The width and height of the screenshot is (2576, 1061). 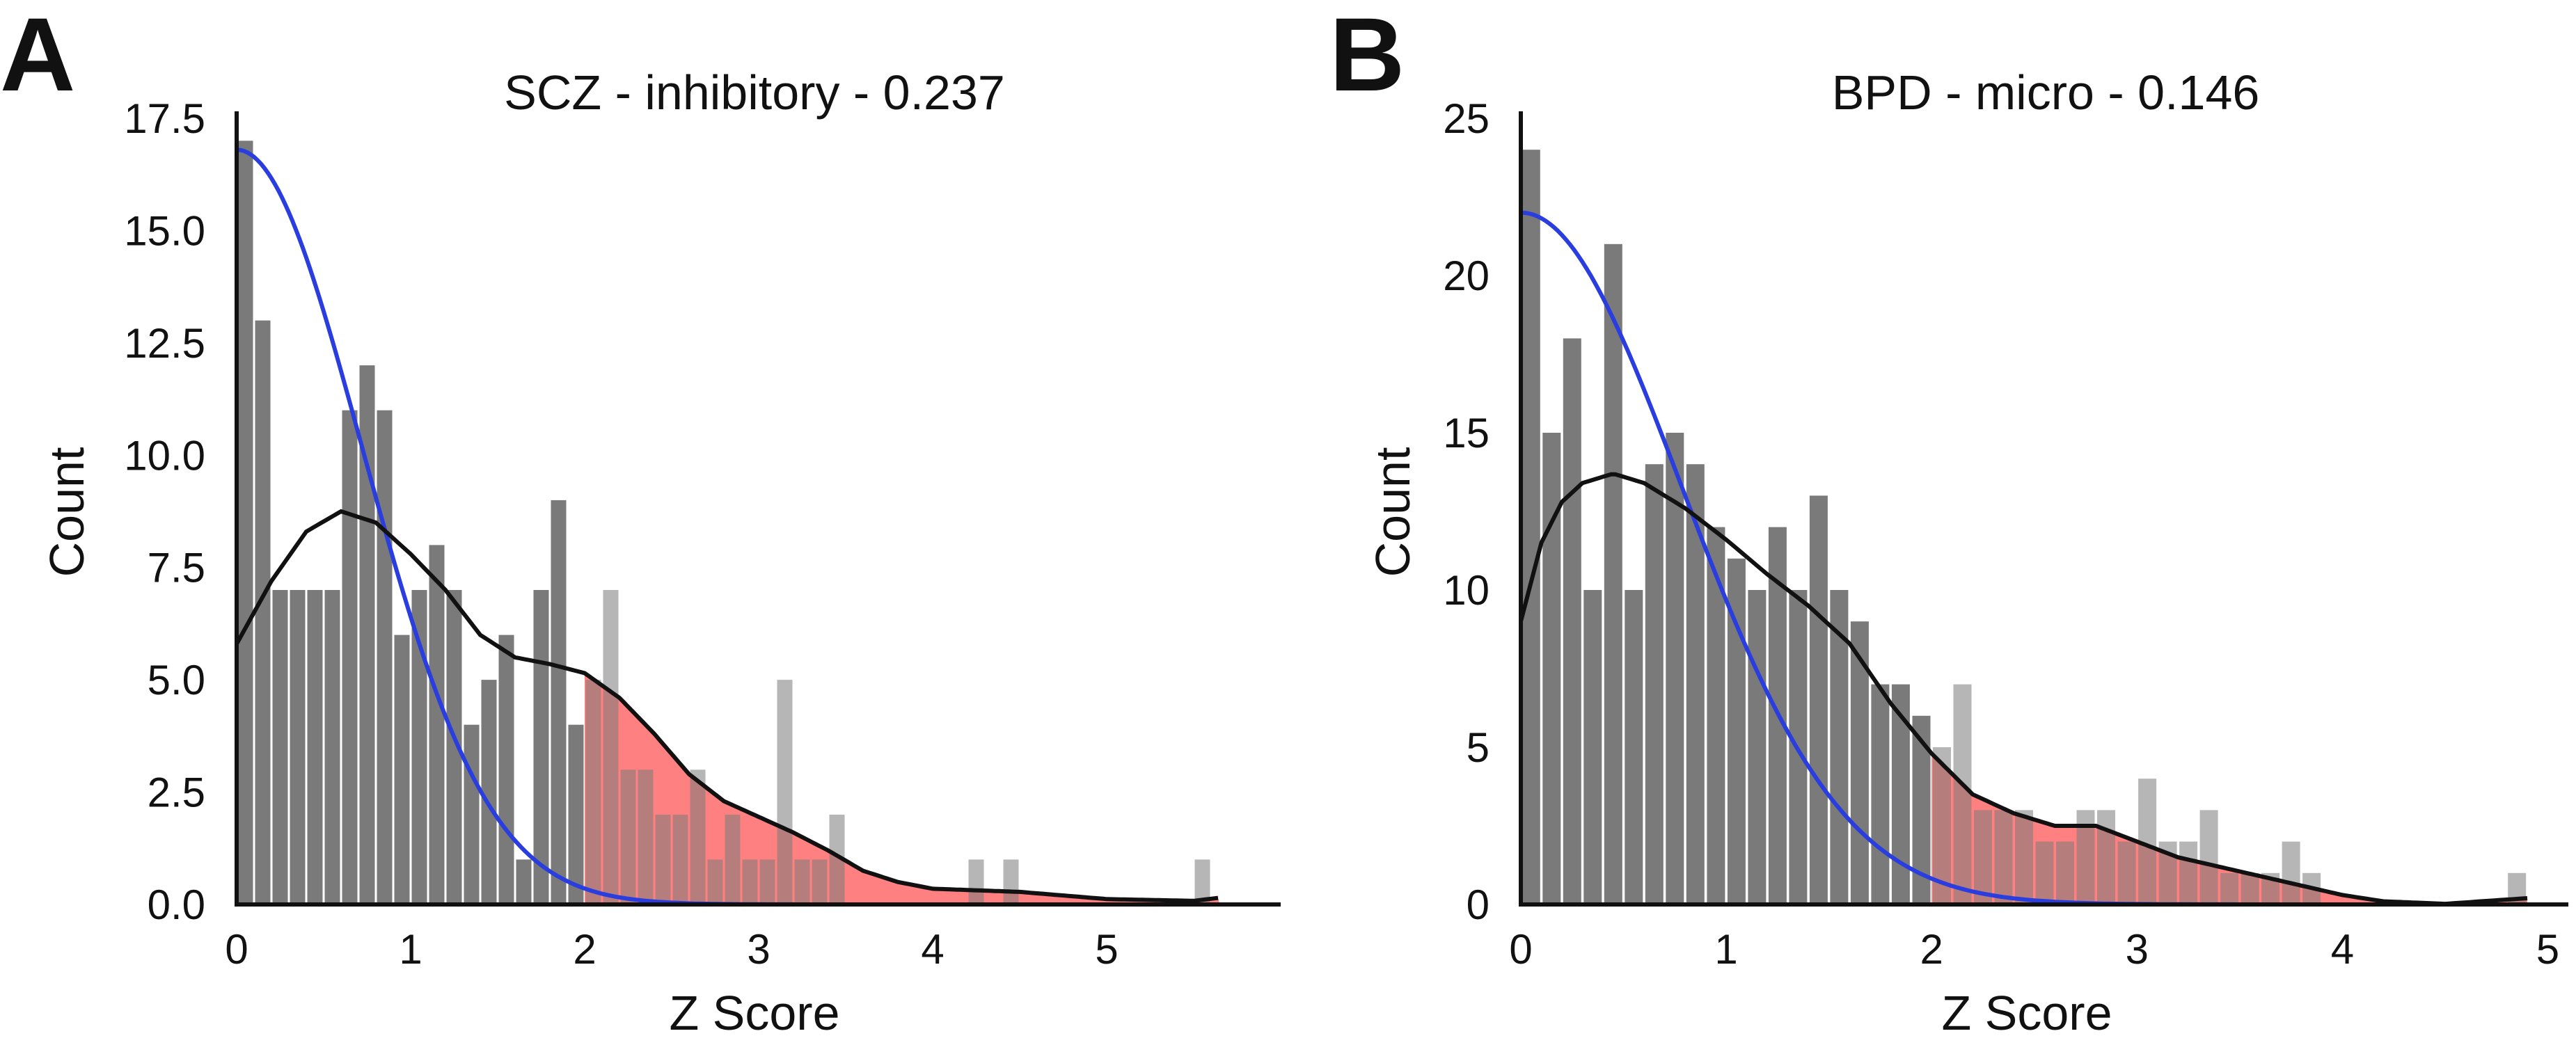 I want to click on panel-letter-b: B, so click(x=1367, y=56).